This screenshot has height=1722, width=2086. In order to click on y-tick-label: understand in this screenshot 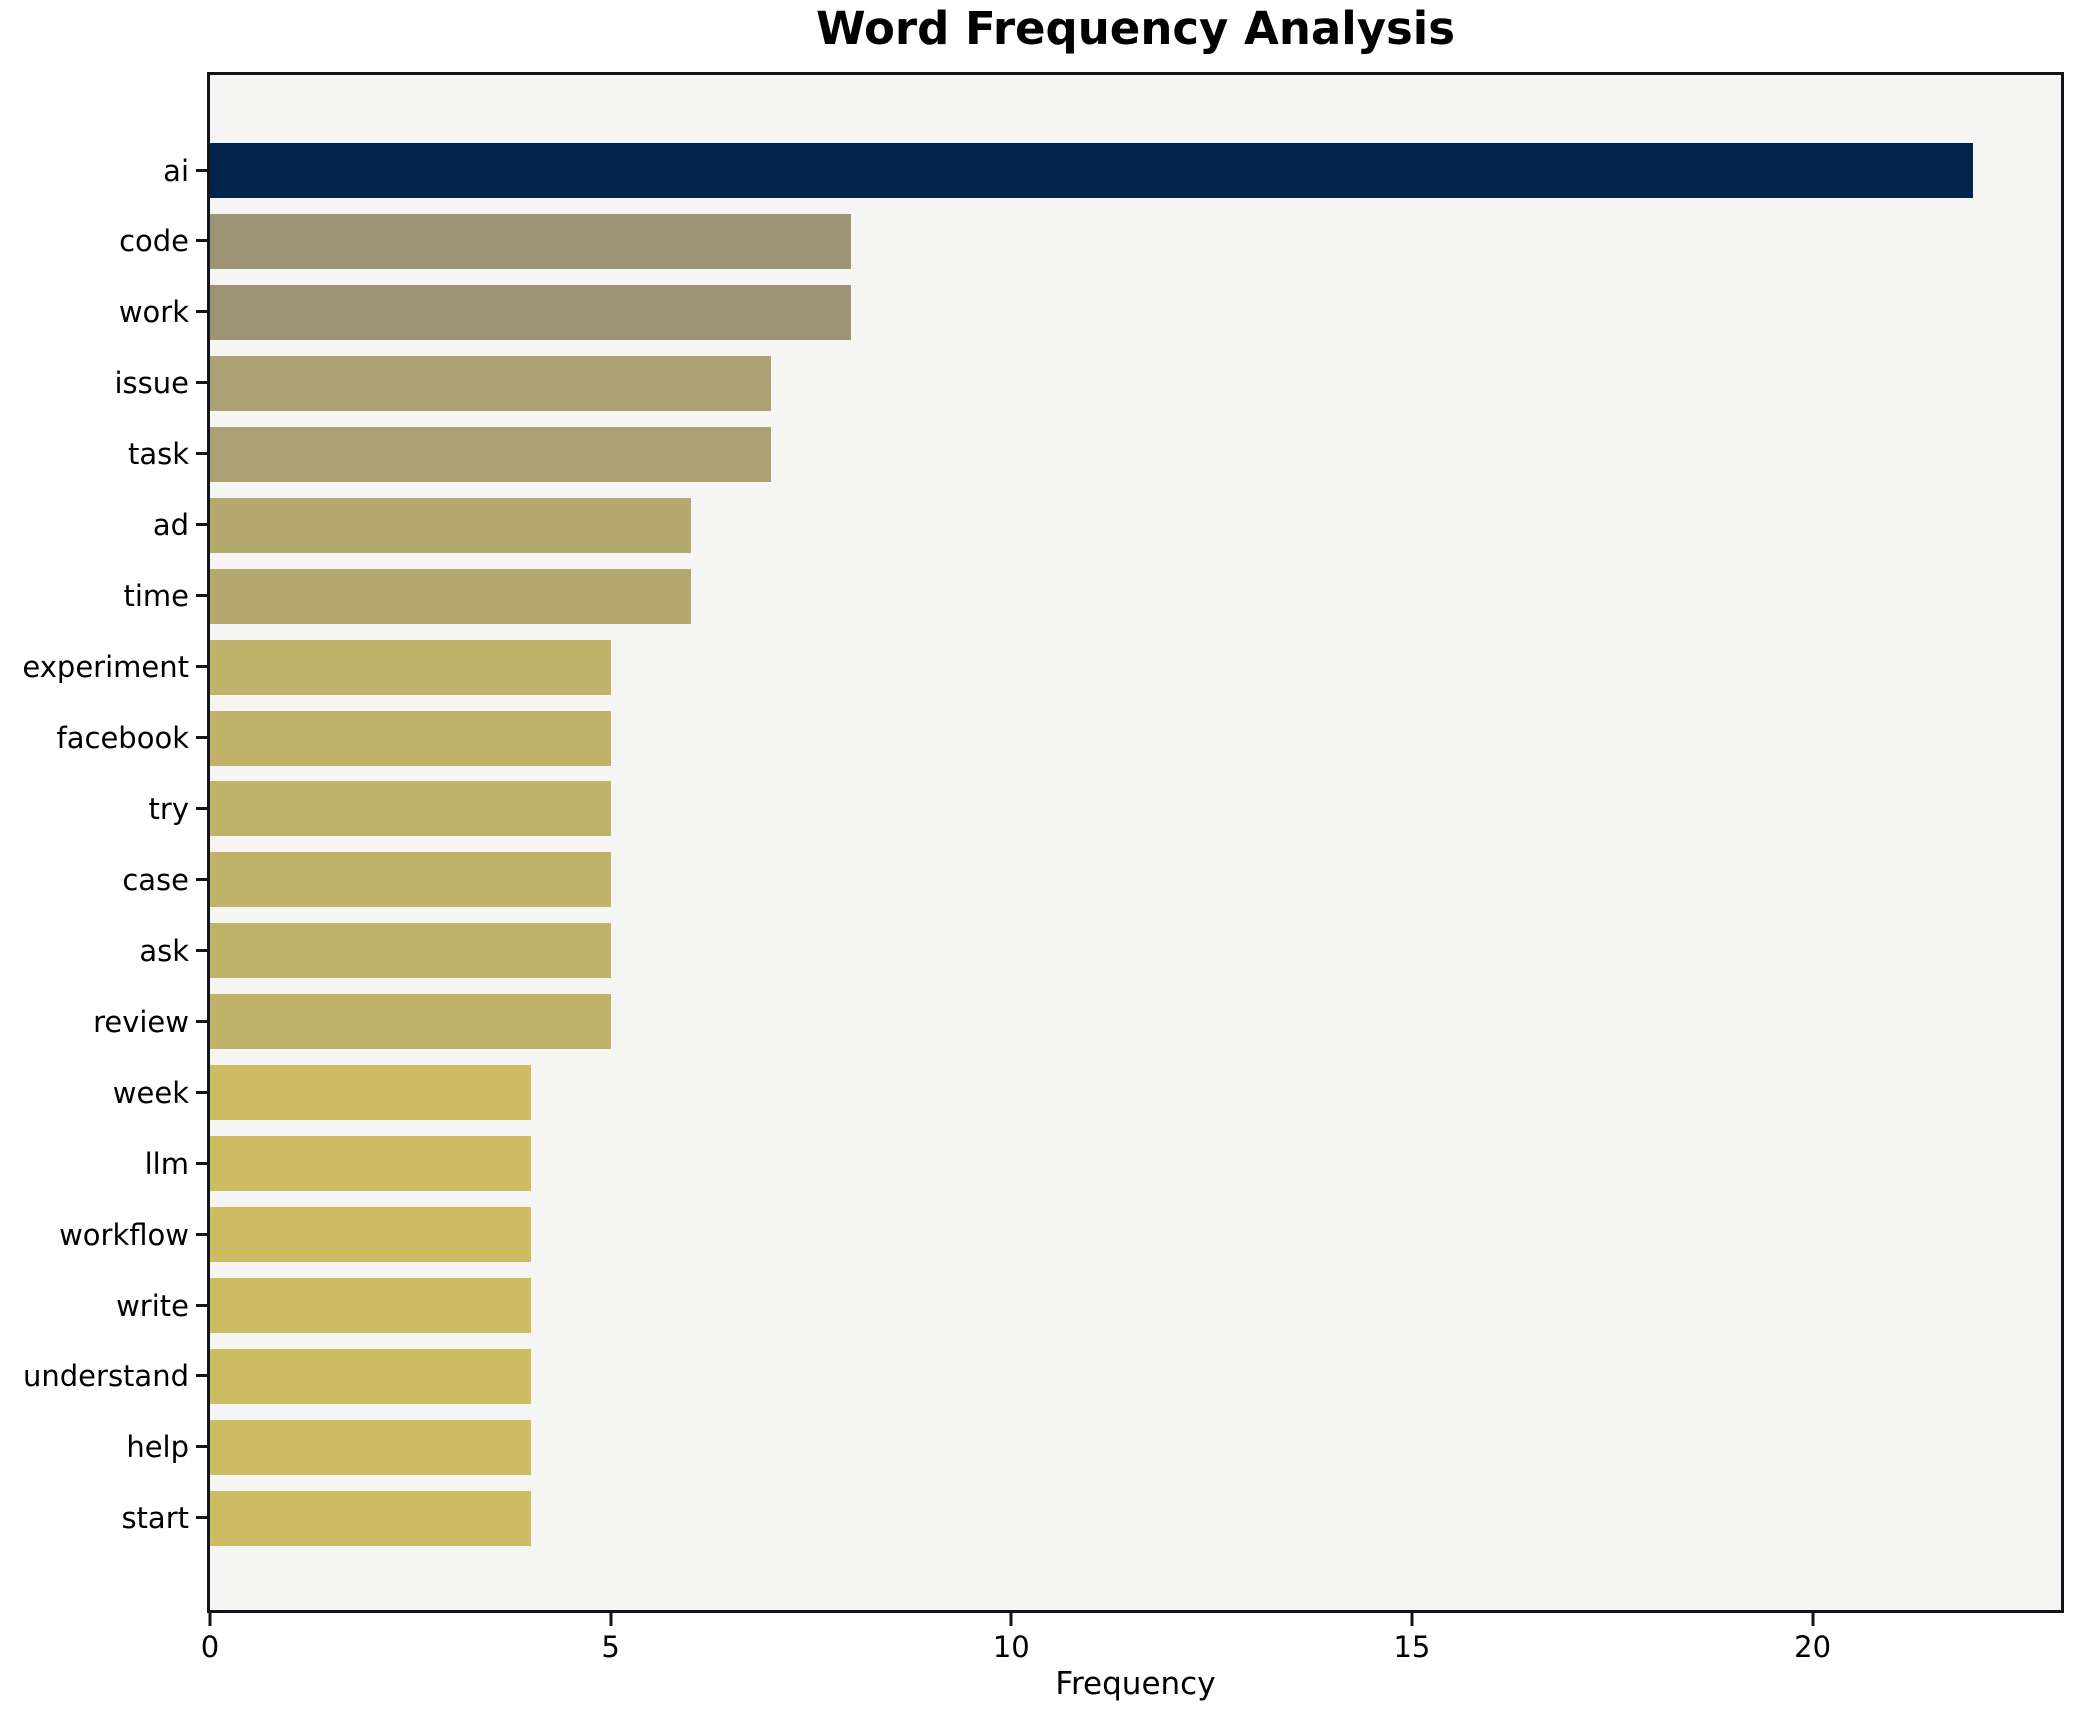, I will do `click(106, 1376)`.